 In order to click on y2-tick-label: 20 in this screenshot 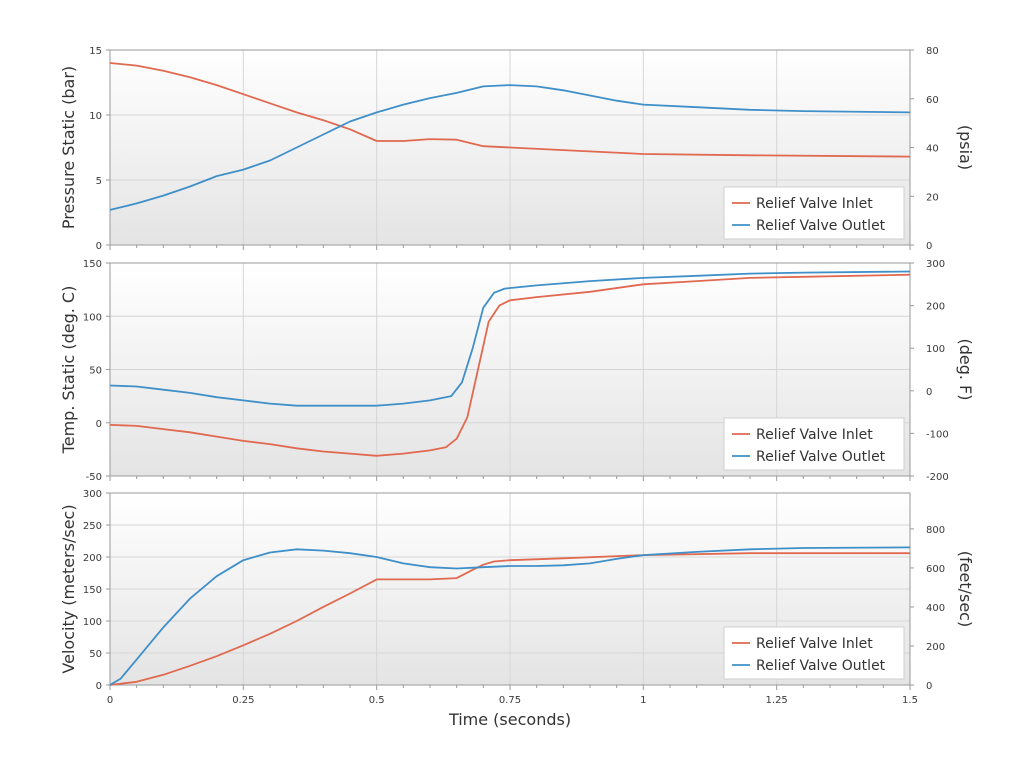, I will do `click(932, 197)`.